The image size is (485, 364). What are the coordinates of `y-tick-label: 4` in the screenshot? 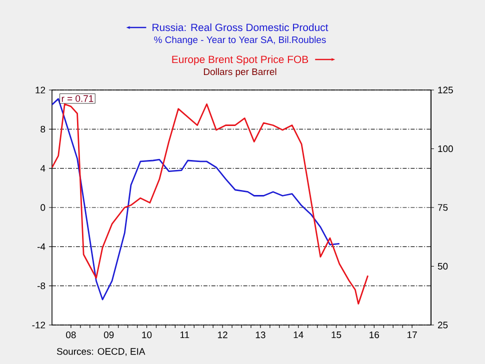 It's located at (43, 168).